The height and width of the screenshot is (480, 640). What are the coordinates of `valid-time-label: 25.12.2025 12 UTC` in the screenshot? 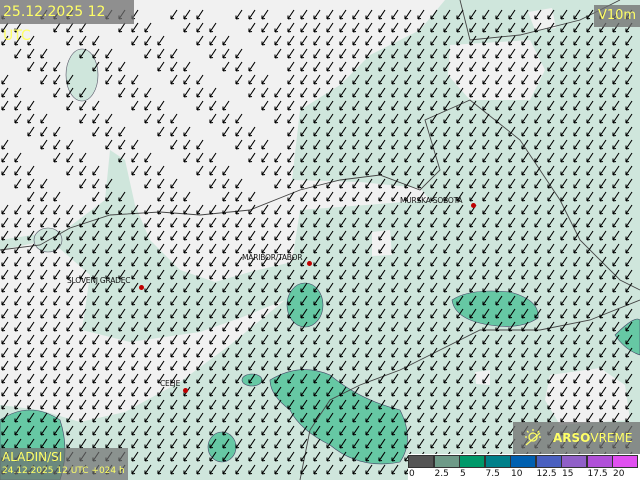 It's located at (67, 22).